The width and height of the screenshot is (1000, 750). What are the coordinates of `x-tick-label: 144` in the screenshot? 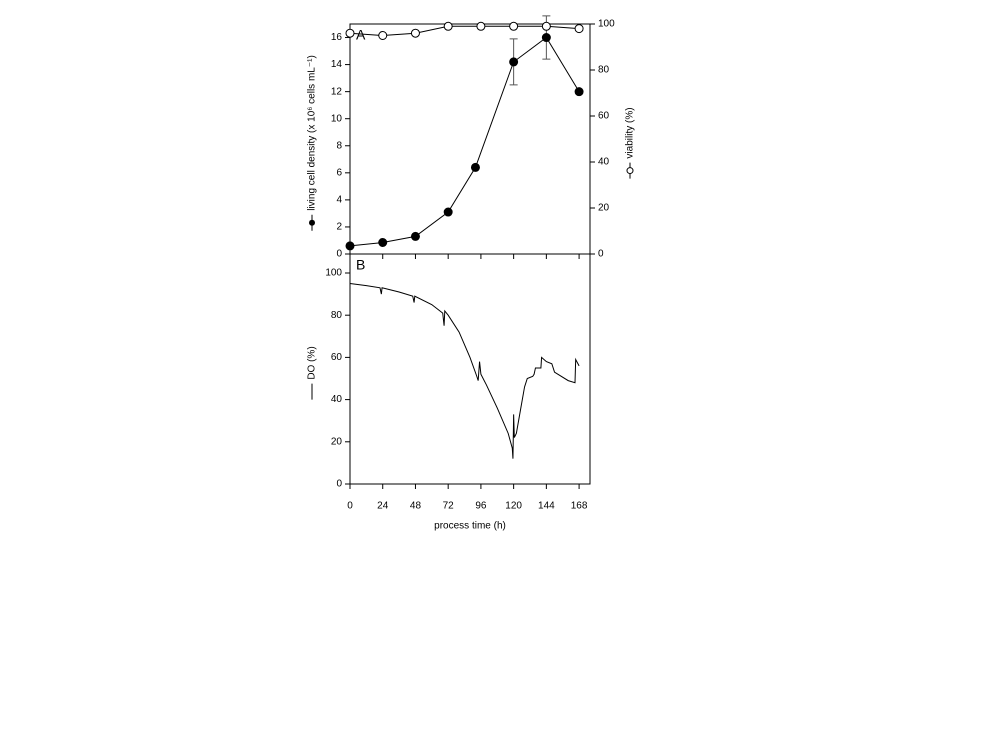 It's located at (546, 506).